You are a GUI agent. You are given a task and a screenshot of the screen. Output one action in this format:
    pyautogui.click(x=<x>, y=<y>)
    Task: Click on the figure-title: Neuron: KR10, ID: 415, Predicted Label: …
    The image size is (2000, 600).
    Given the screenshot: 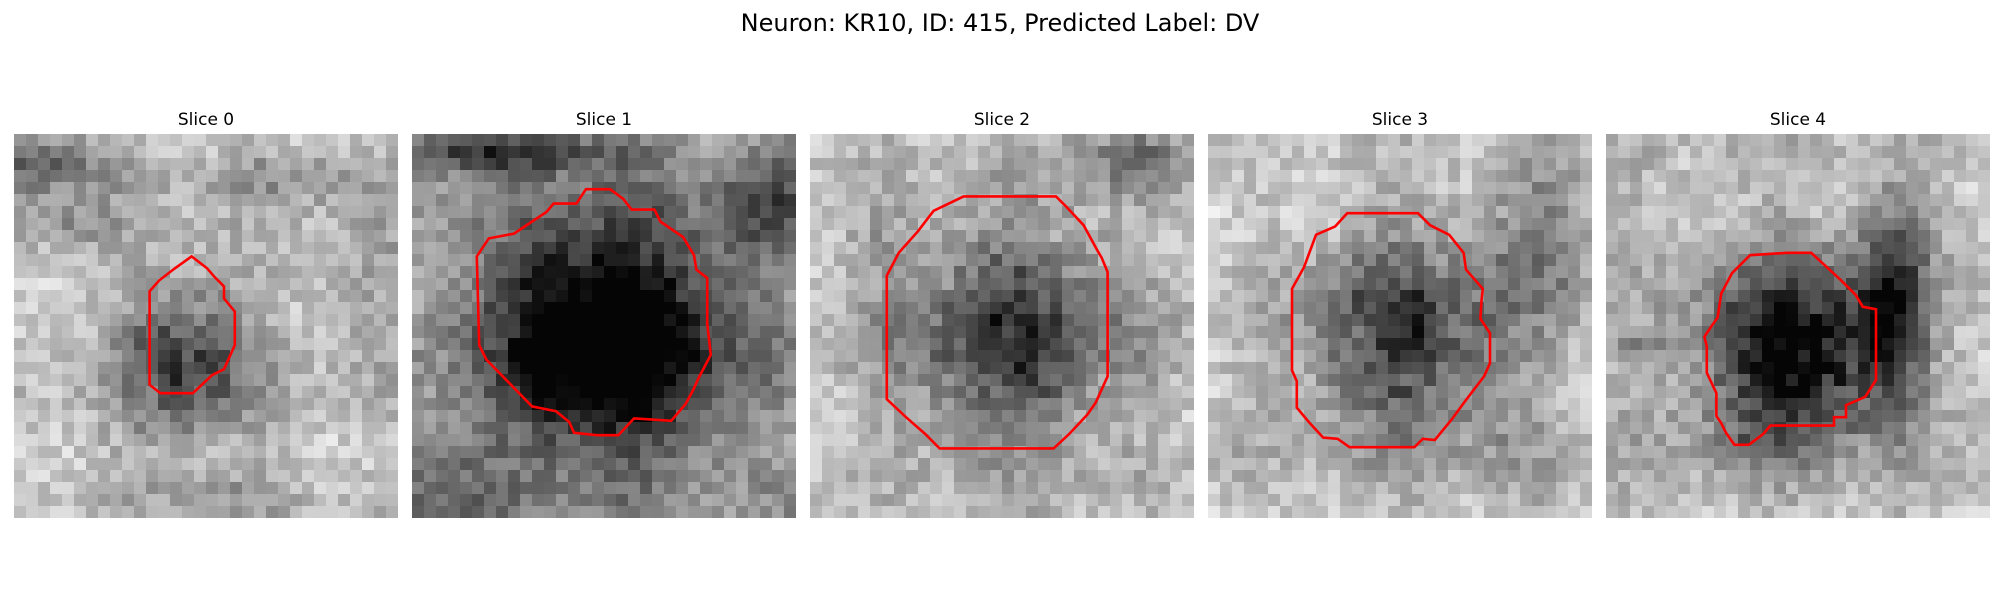 What is the action you would take?
    pyautogui.click(x=1000, y=23)
    